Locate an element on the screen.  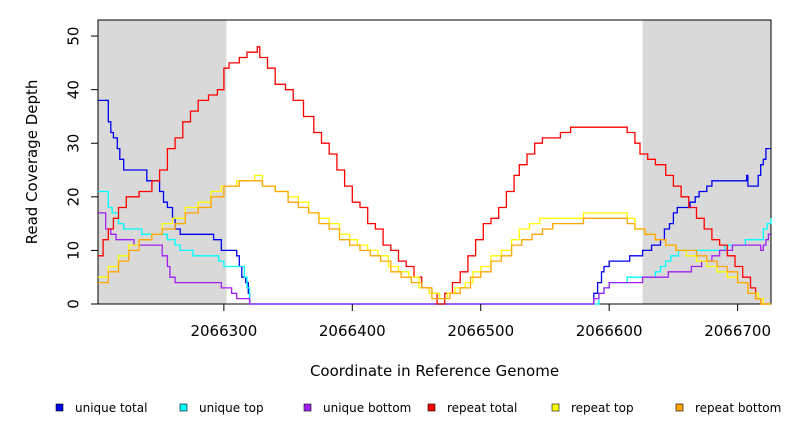
x-tick-label: 2066300 is located at coordinates (223, 331).